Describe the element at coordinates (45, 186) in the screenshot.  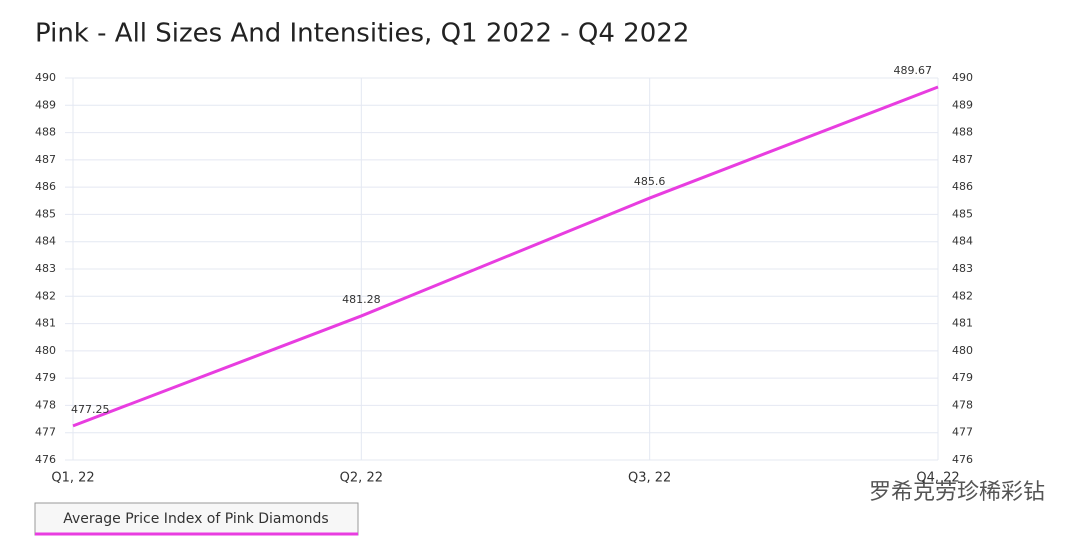
I see `y-tick-label: 486` at that location.